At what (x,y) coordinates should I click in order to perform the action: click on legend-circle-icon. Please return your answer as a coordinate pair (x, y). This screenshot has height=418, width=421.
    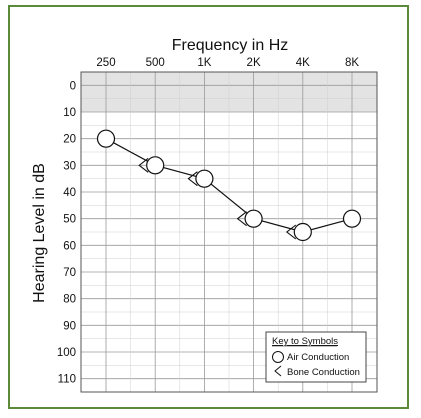
    Looking at the image, I should click on (278, 357).